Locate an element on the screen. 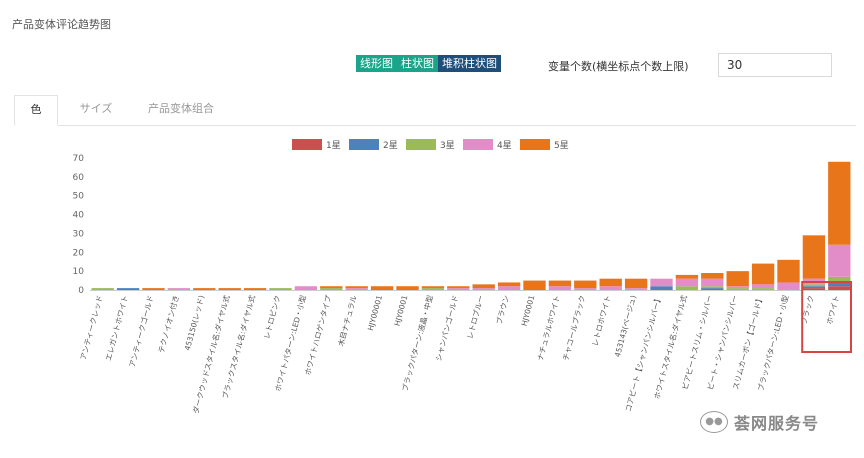  wechat-icon: ●● is located at coordinates (714, 422).